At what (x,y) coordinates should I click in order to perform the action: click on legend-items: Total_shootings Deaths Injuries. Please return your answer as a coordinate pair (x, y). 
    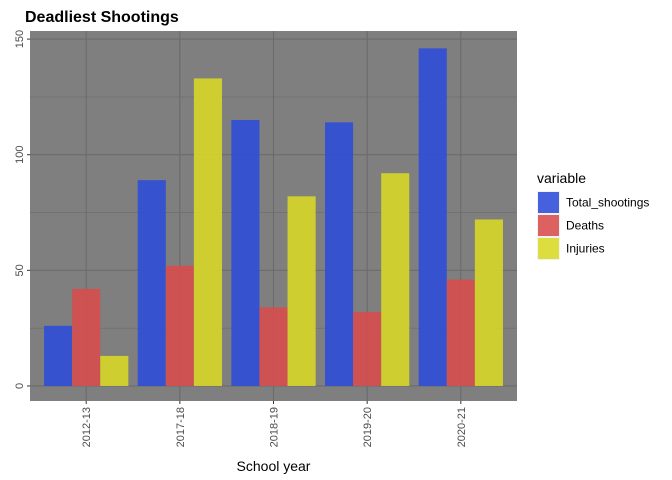
    Looking at the image, I should click on (593, 225).